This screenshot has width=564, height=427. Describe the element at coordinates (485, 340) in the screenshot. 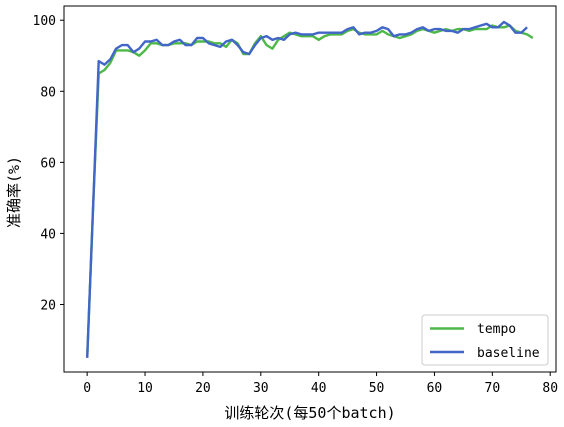

I see `legend: tempo baseline` at that location.